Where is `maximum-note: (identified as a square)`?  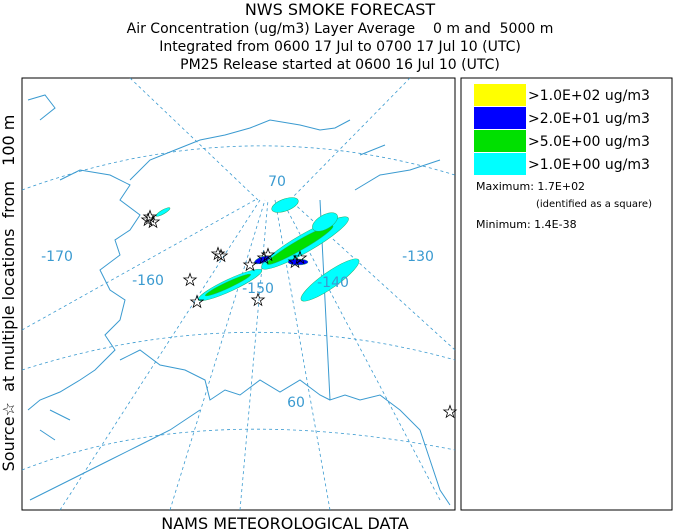 maximum-note: (identified as a square) is located at coordinates (594, 204).